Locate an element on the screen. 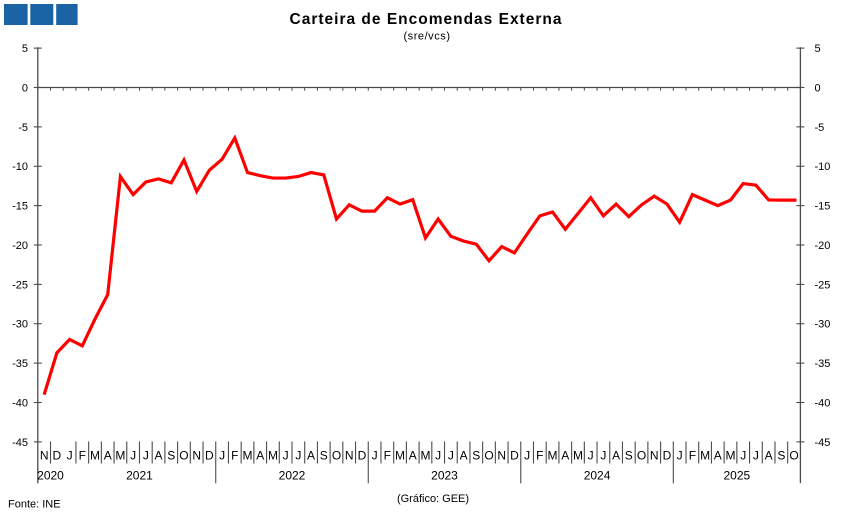  svg-text: 2022 is located at coordinates (292, 476).